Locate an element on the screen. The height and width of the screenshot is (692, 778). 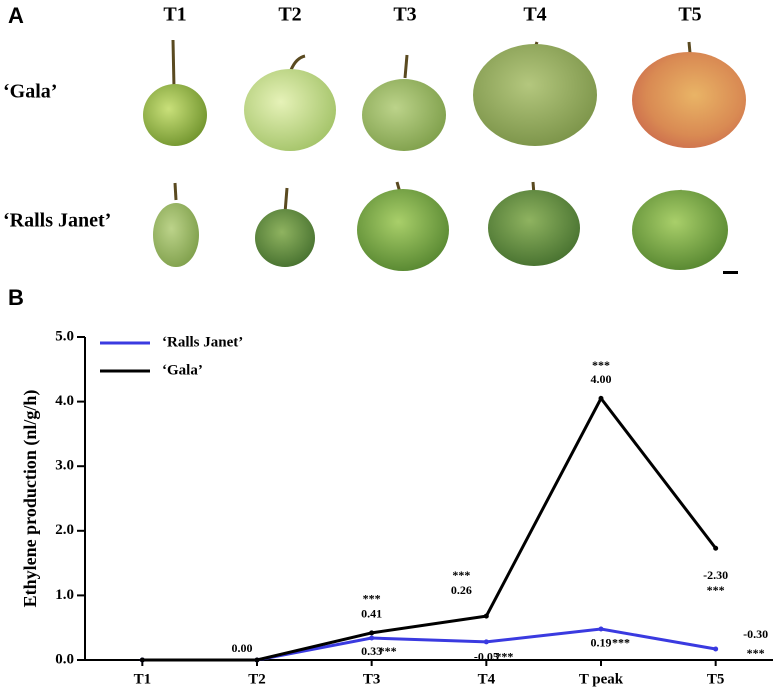
row-label: ‘Ralls Janet’ is located at coordinates (57, 221).